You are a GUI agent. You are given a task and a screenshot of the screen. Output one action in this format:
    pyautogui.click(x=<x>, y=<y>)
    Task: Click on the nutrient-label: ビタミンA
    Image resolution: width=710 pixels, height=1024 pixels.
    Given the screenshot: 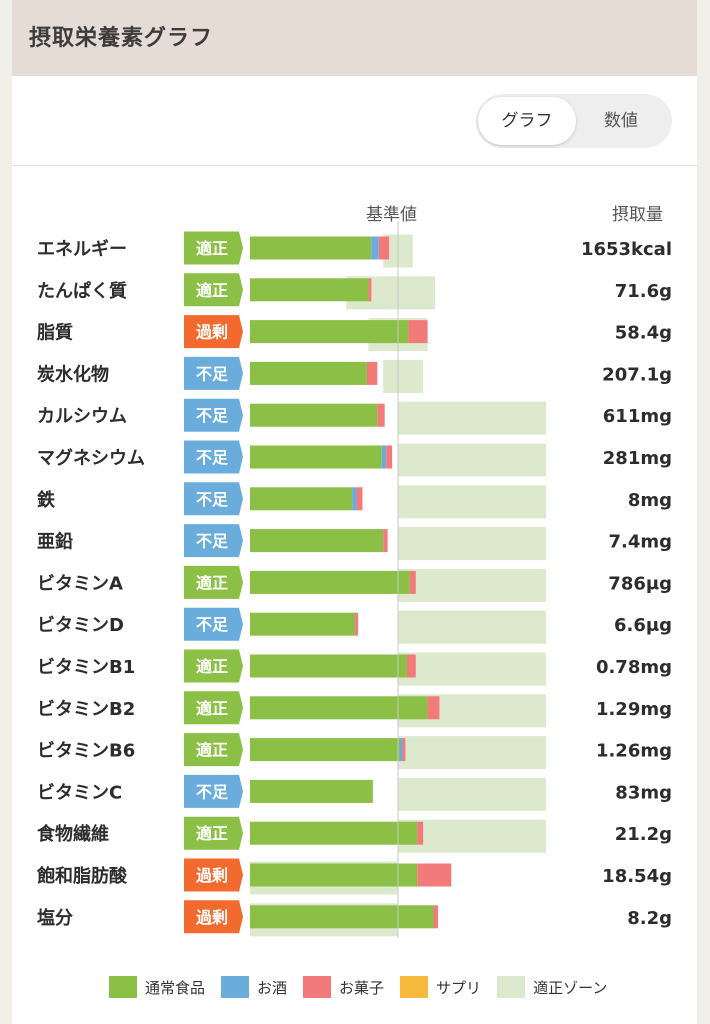 What is the action you would take?
    pyautogui.click(x=80, y=583)
    